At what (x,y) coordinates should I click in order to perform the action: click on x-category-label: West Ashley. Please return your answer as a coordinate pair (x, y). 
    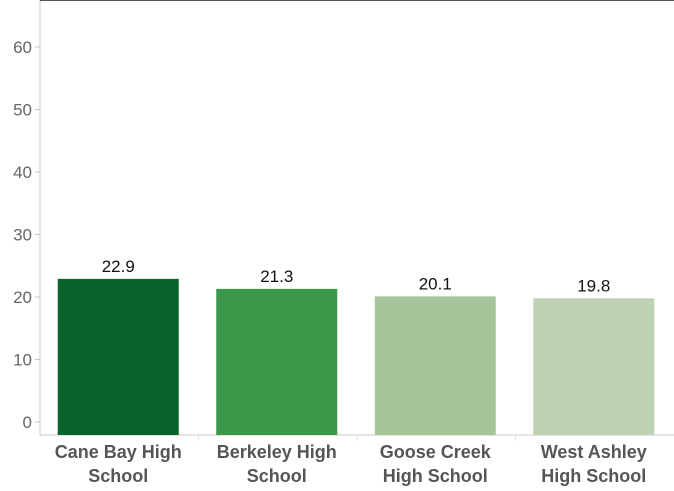
    Looking at the image, I should click on (594, 452).